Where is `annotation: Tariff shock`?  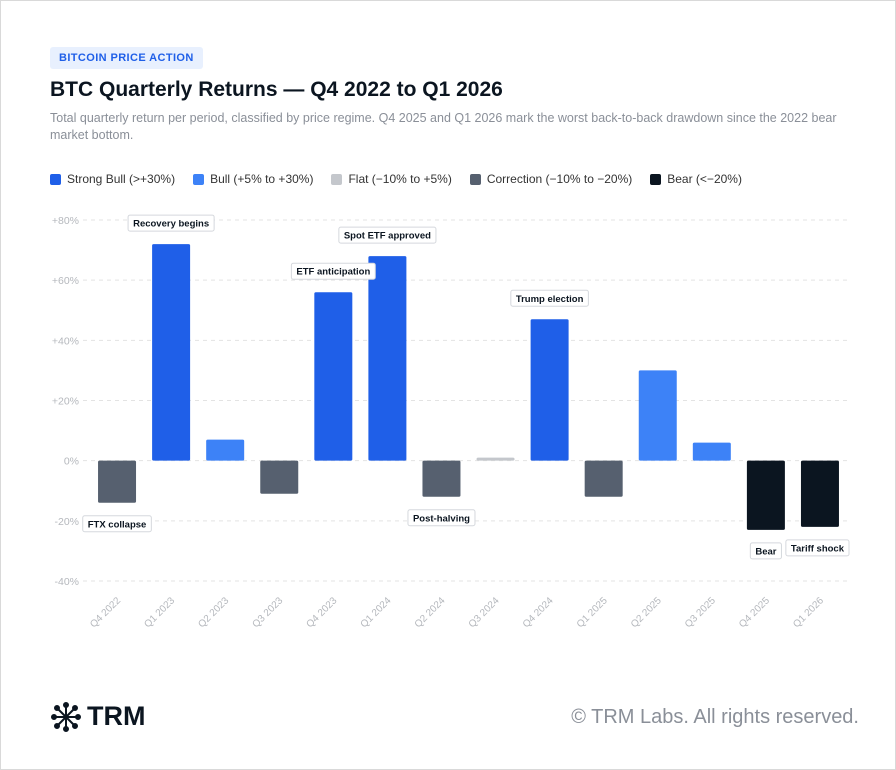 annotation: Tariff shock is located at coordinates (817, 548).